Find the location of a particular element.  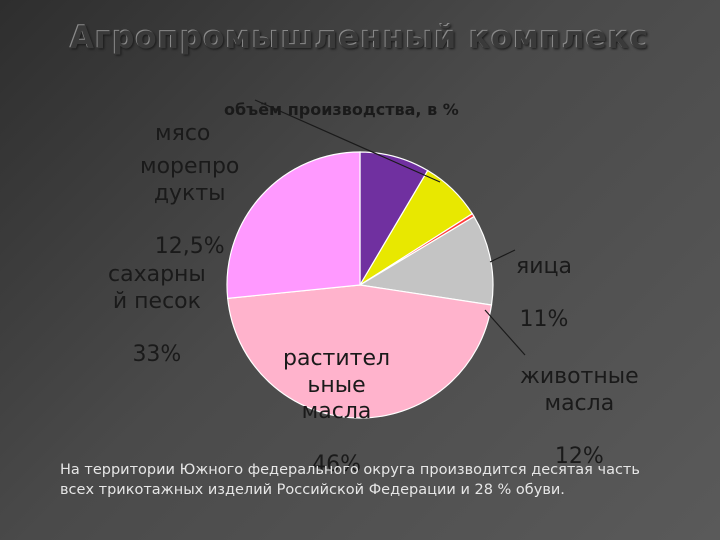

slice-label-vegetable-oils: растител ьные масла 46% is located at coordinates (336, 399).